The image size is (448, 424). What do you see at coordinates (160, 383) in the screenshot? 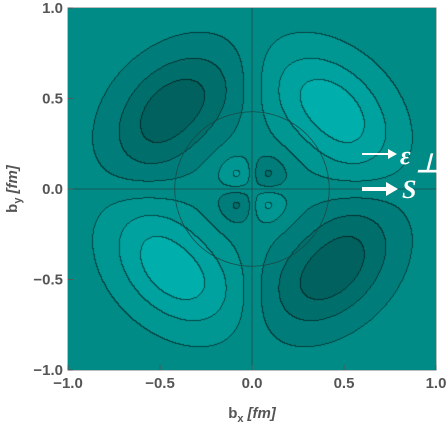
I see `x-tick-label: −0.5` at bounding box center [160, 383].